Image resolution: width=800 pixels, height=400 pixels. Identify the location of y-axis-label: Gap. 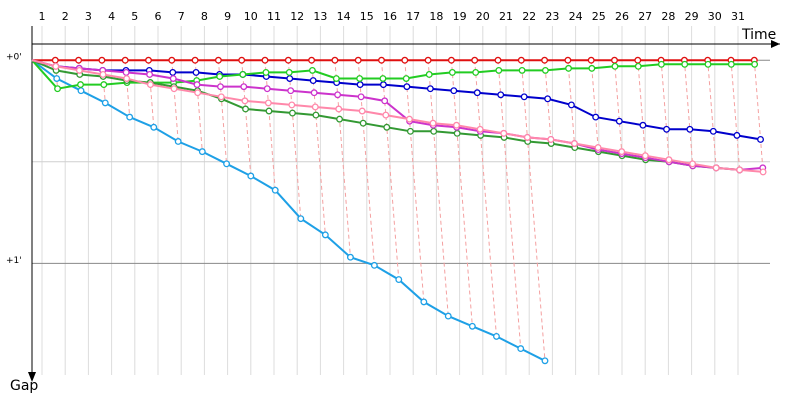
(24, 386).